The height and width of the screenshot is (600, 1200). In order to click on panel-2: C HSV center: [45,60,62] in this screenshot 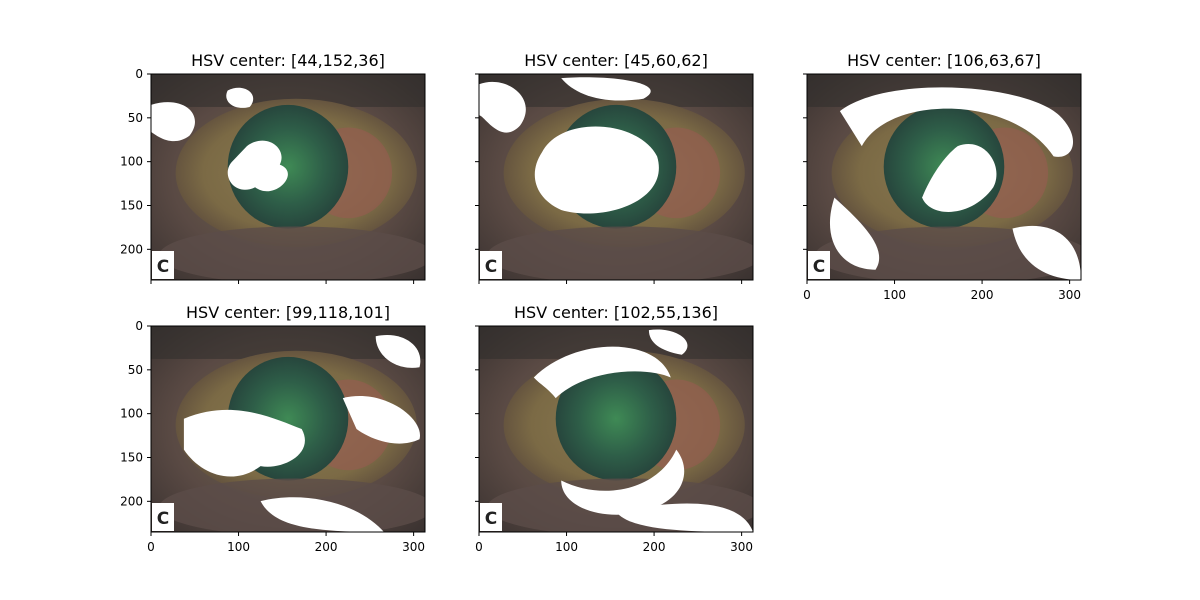, I will do `click(614, 167)`.